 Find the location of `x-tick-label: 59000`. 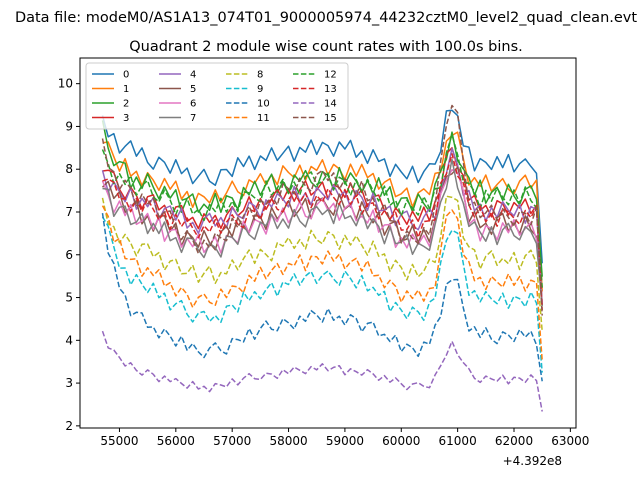

x-tick-label: 59000 is located at coordinates (345, 441).